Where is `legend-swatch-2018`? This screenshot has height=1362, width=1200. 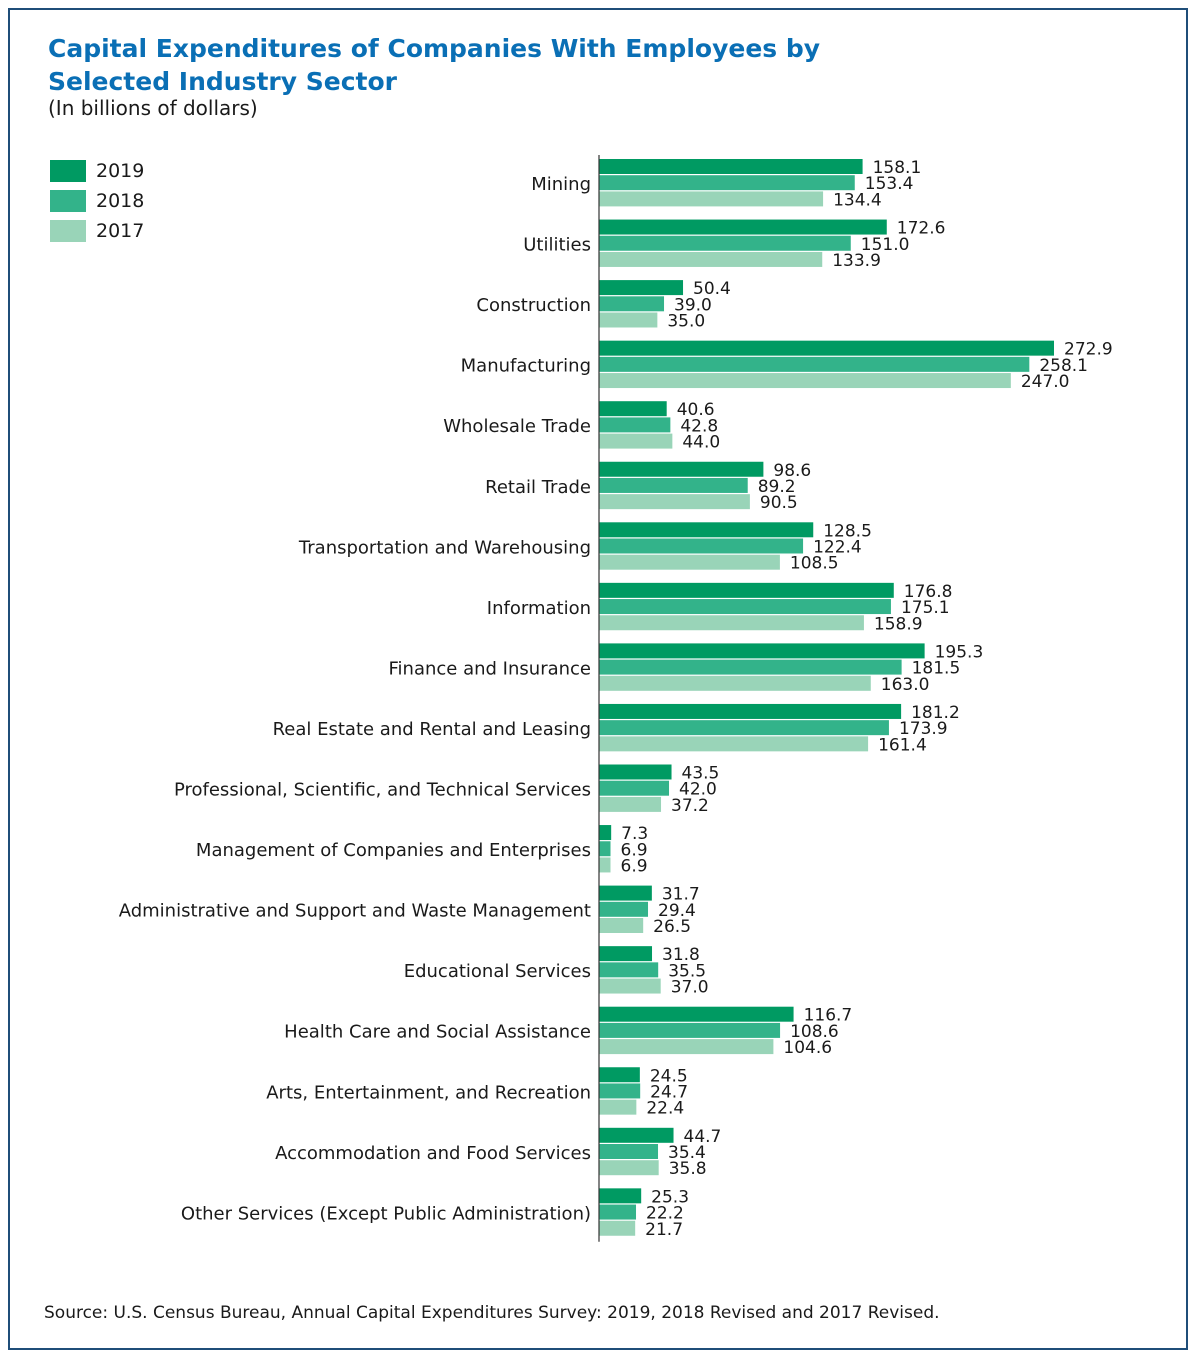
legend-swatch-2018 is located at coordinates (68, 201).